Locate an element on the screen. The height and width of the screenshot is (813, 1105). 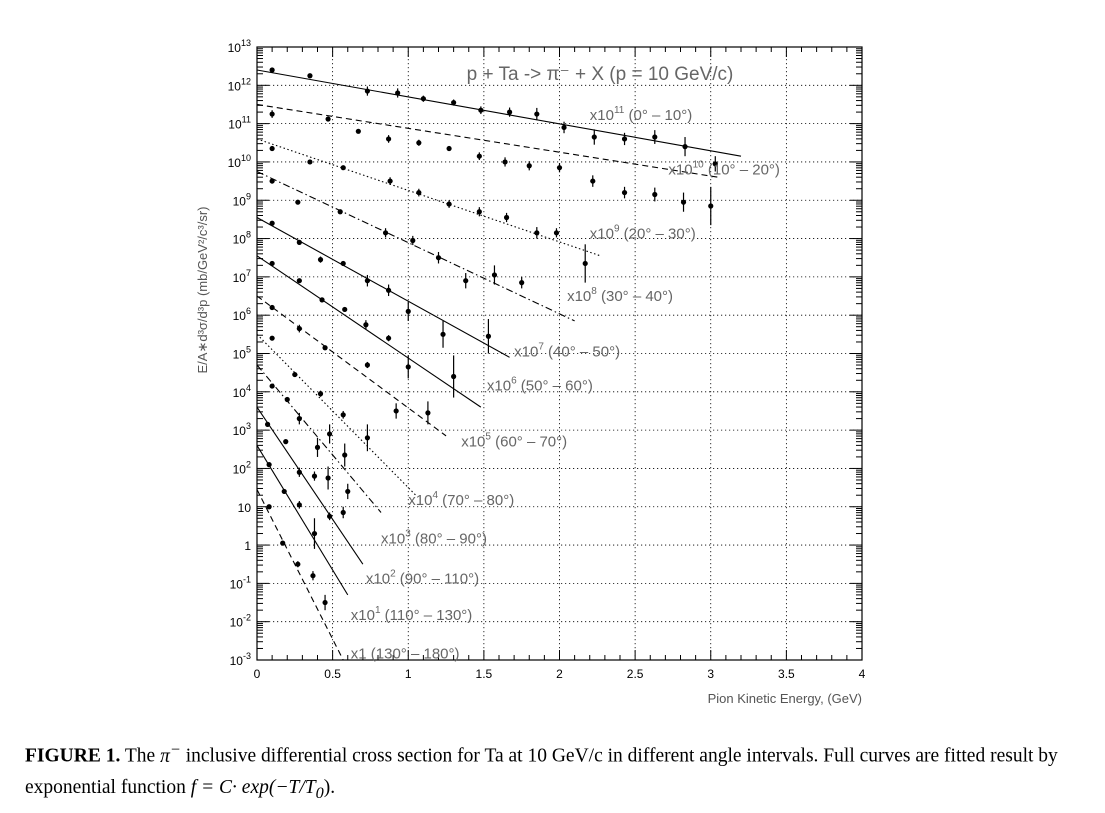
series-label: x107 (40° – 50°) is located at coordinates (567, 351).